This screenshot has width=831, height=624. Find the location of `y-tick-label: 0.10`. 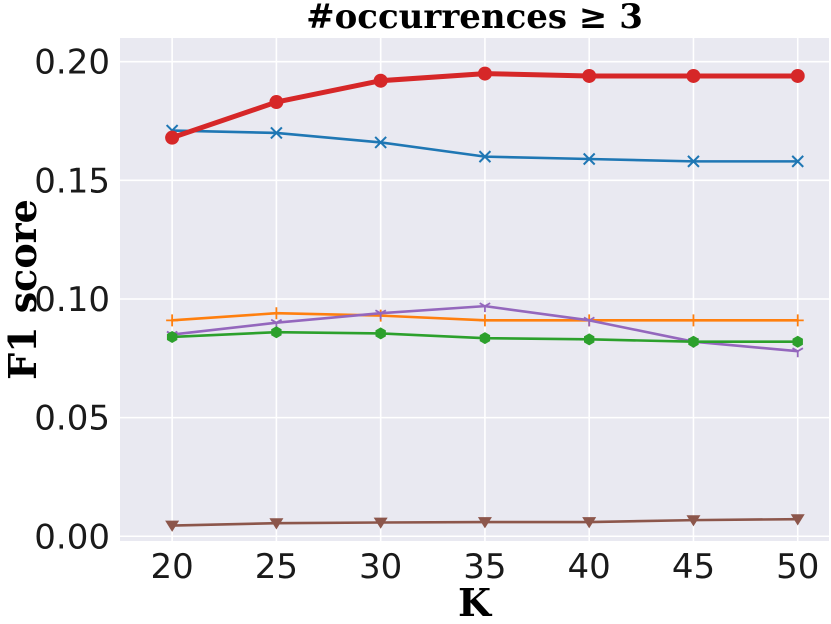

y-tick-label: 0.10 is located at coordinates (72, 300).